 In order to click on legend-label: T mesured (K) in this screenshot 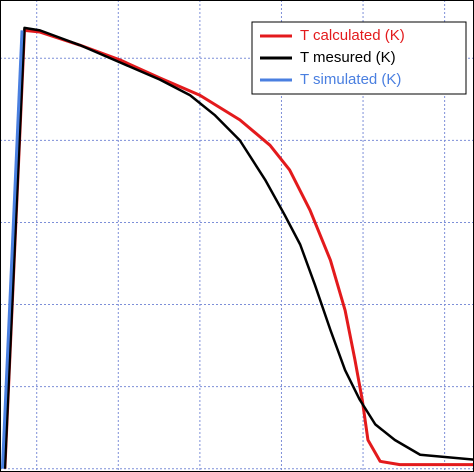, I will do `click(348, 57)`.